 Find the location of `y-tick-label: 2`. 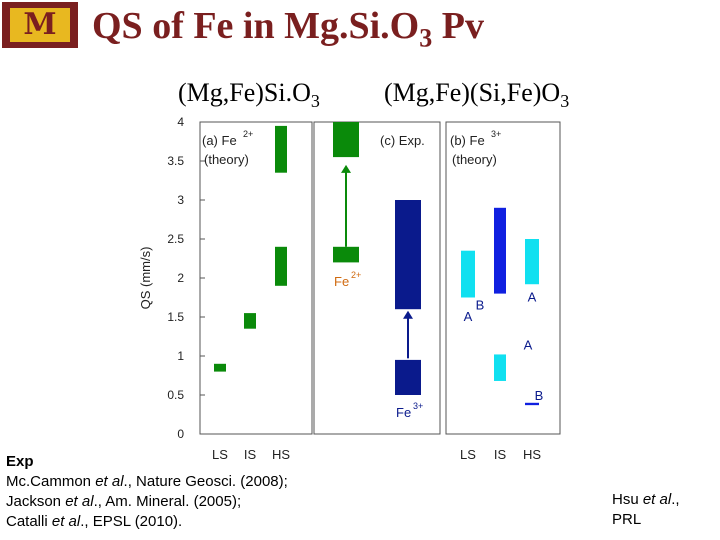

y-tick-label: 2 is located at coordinates (180, 278).